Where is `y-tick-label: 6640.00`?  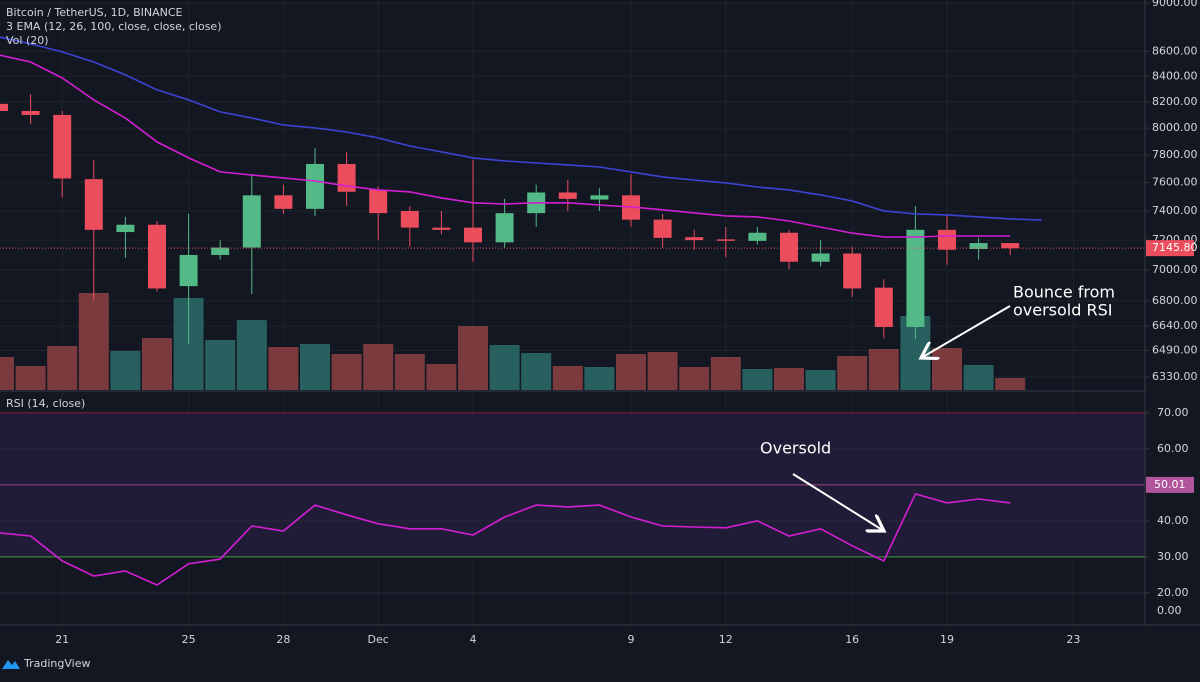
y-tick-label: 6640.00 is located at coordinates (1175, 325).